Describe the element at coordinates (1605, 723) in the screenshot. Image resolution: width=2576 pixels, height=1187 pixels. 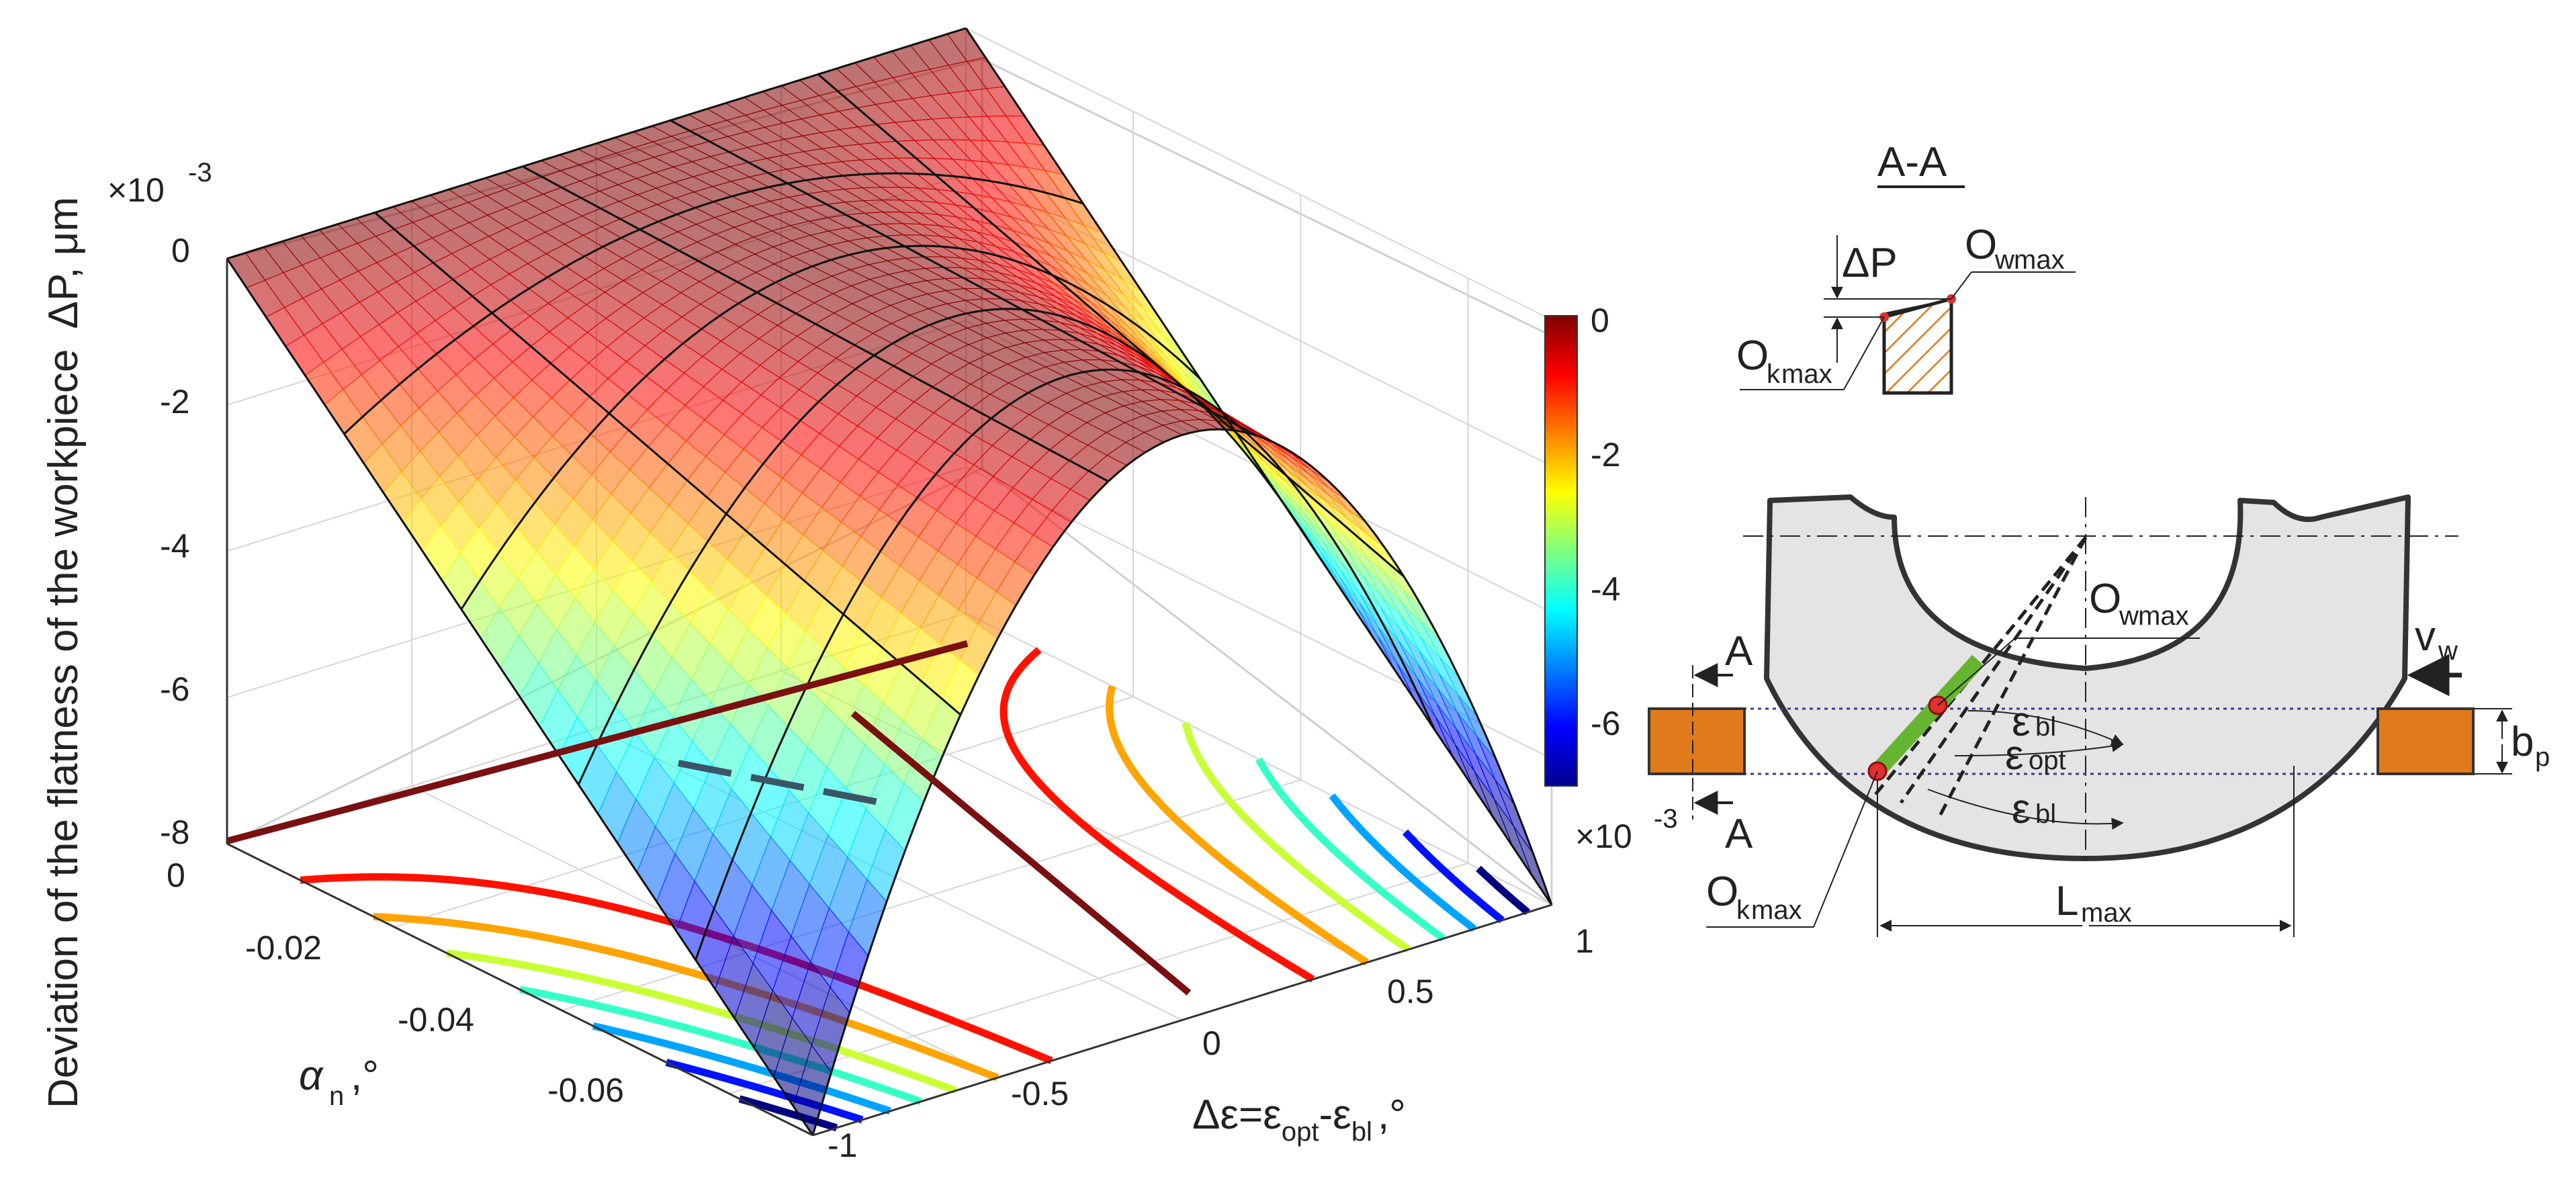
I see `colorbar-tick-3: -6` at that location.